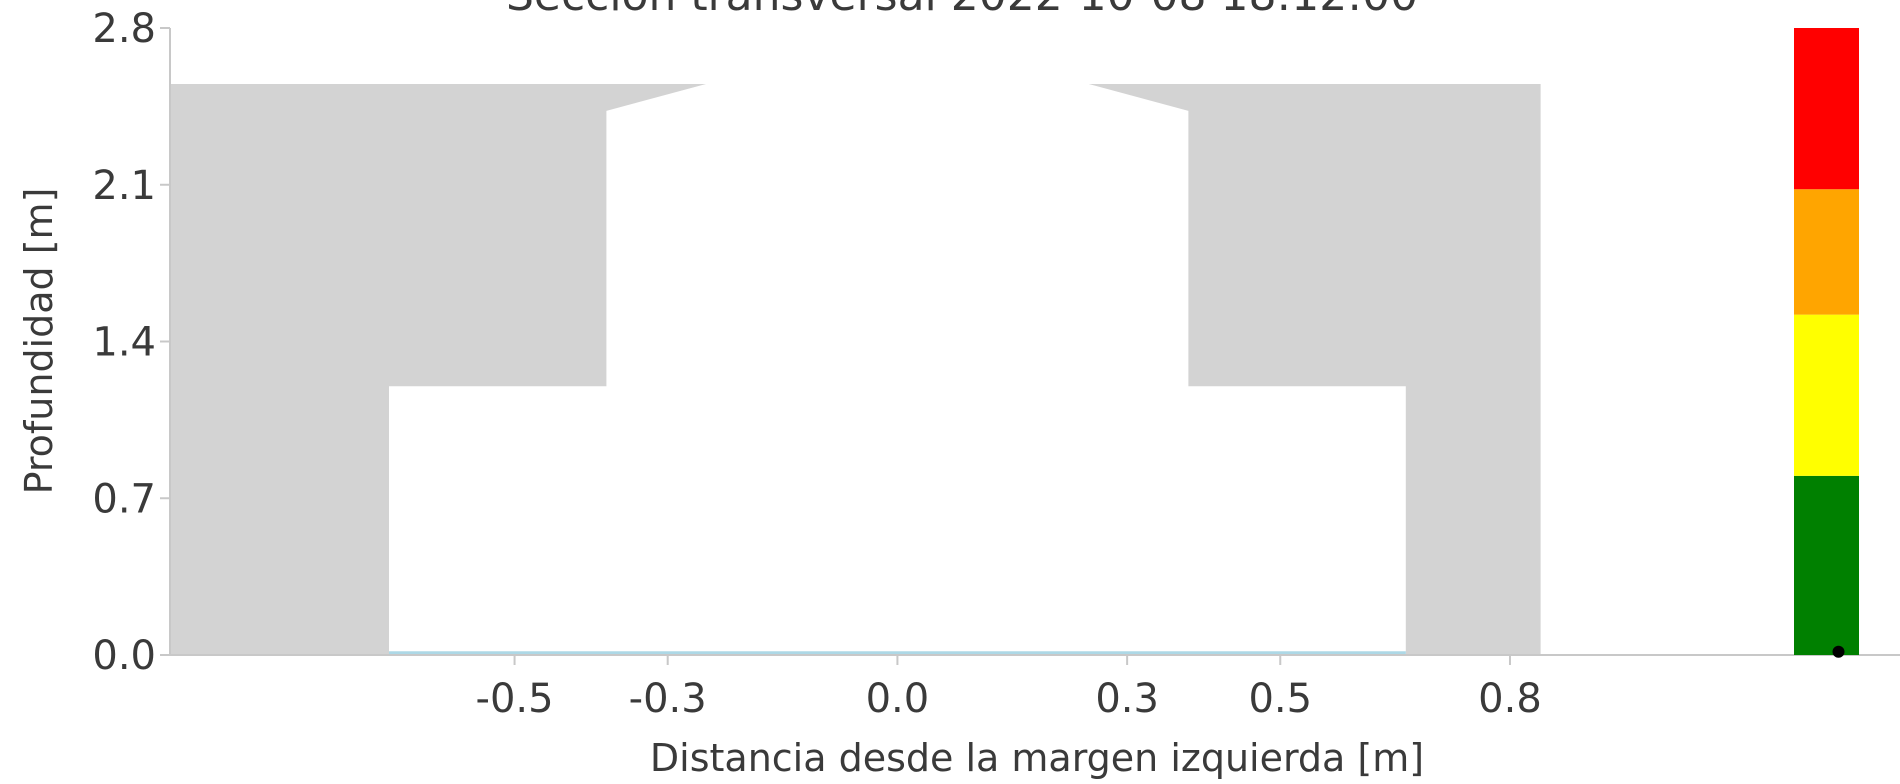  I want to click on level-bar, so click(1826, 343).